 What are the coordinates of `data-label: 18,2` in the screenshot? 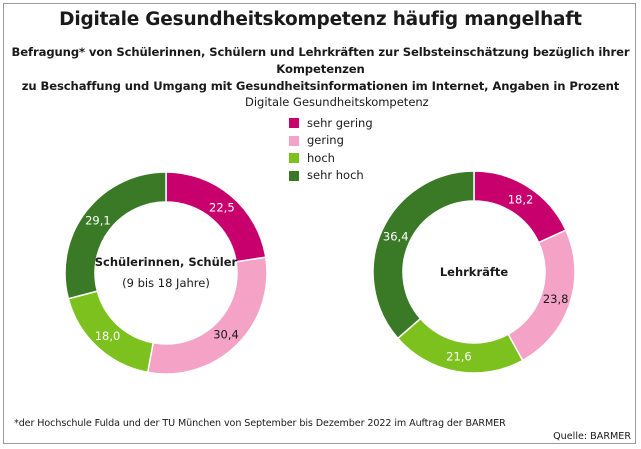 It's located at (521, 200).